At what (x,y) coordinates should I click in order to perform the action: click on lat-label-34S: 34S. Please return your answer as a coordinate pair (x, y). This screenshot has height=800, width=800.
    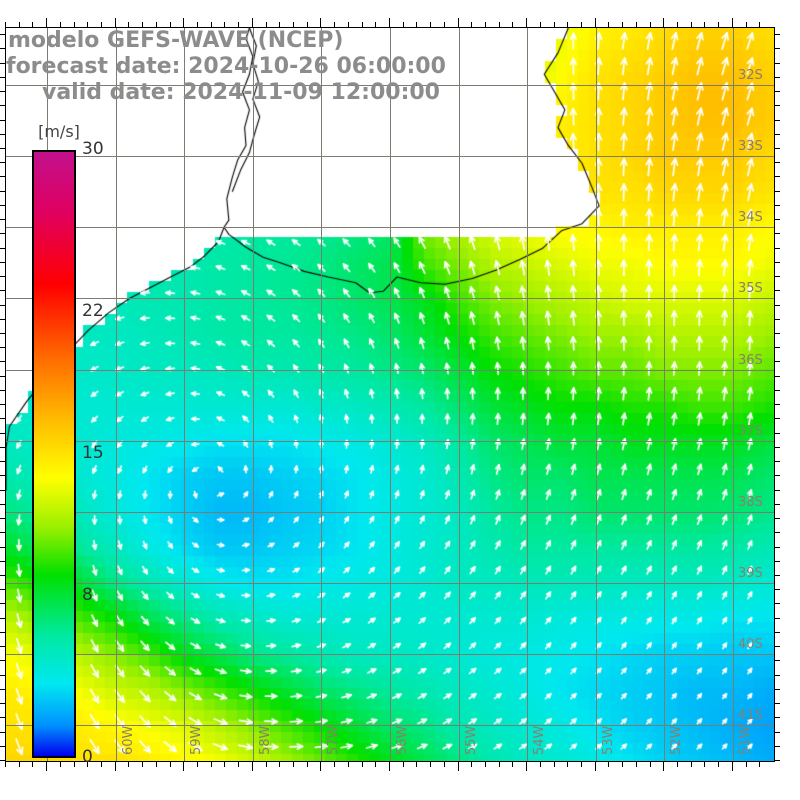
    Looking at the image, I should click on (750, 217).